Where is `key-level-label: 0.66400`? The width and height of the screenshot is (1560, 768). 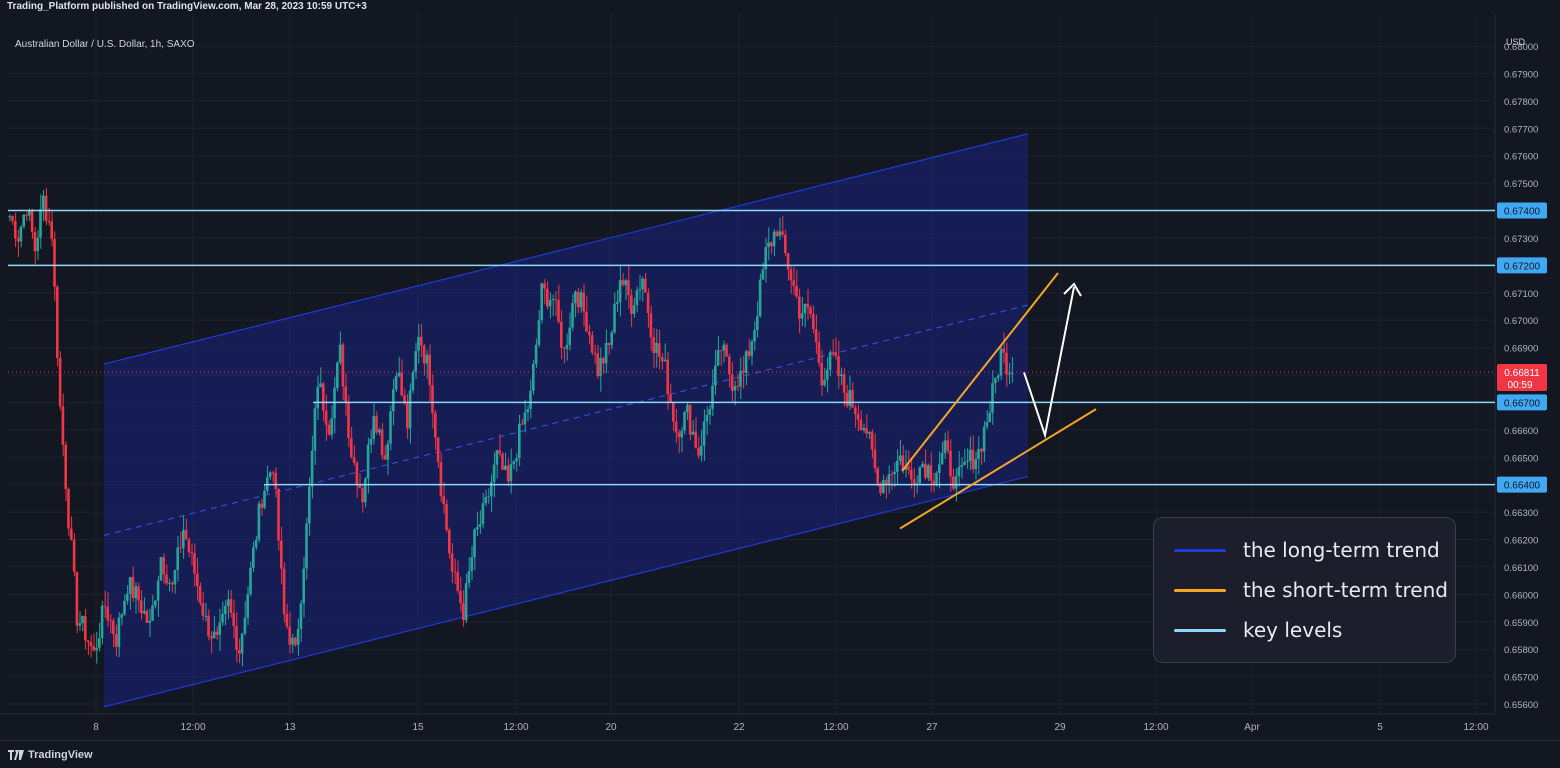
key-level-label: 0.66400 is located at coordinates (1522, 486).